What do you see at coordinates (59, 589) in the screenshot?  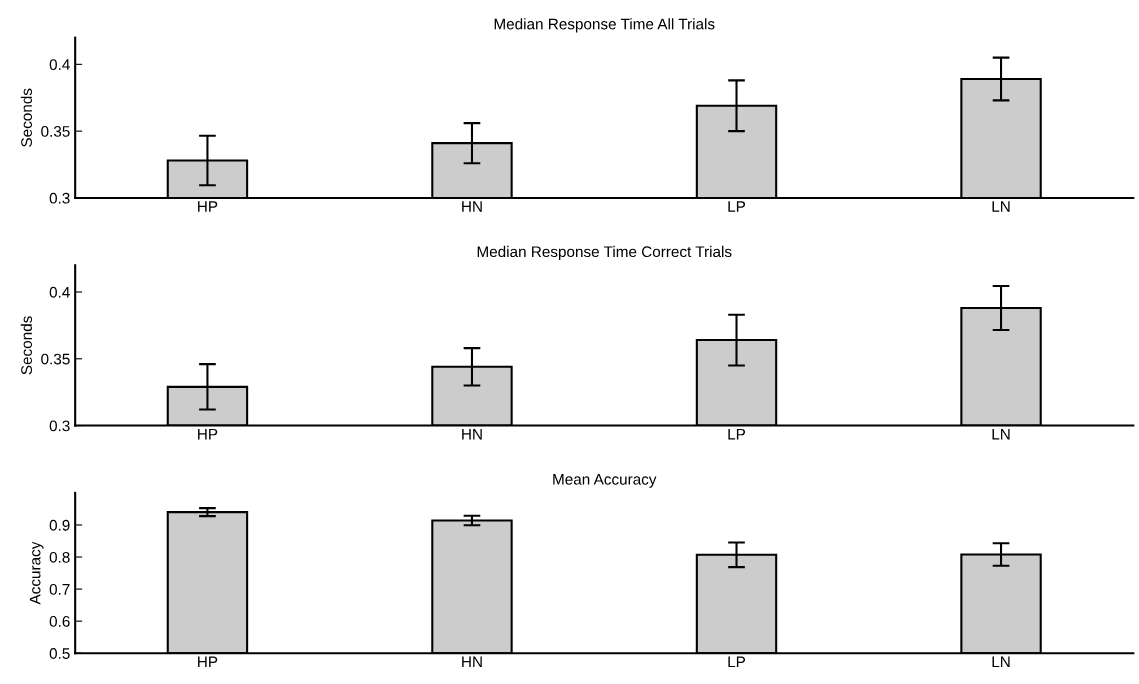 I see `y-tick-label: 0.7` at bounding box center [59, 589].